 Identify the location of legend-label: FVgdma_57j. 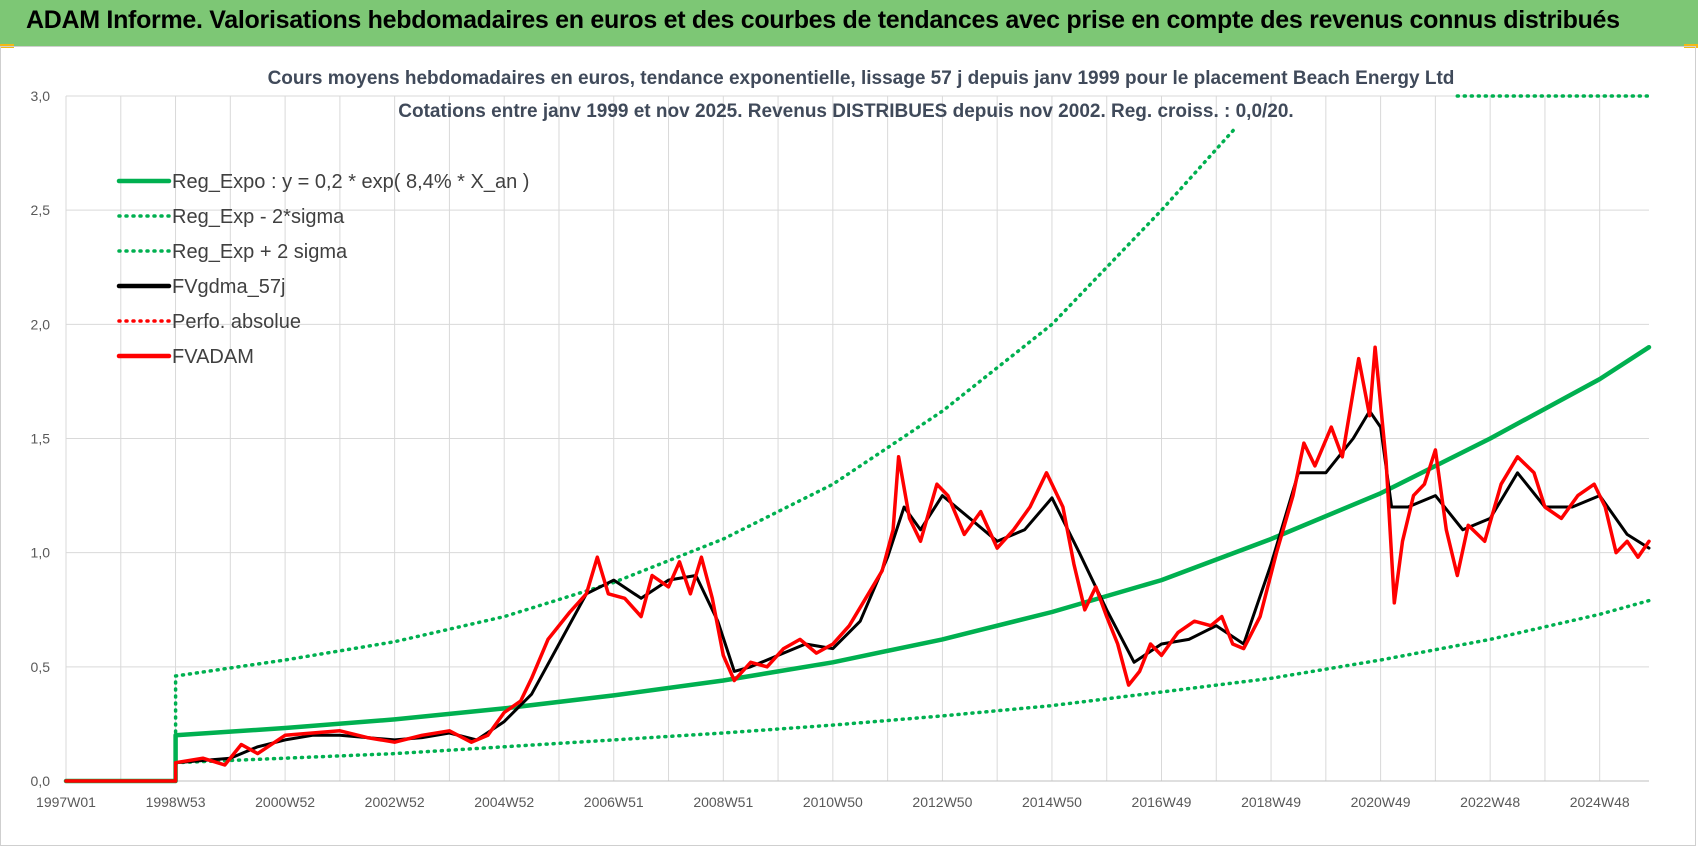
(228, 287).